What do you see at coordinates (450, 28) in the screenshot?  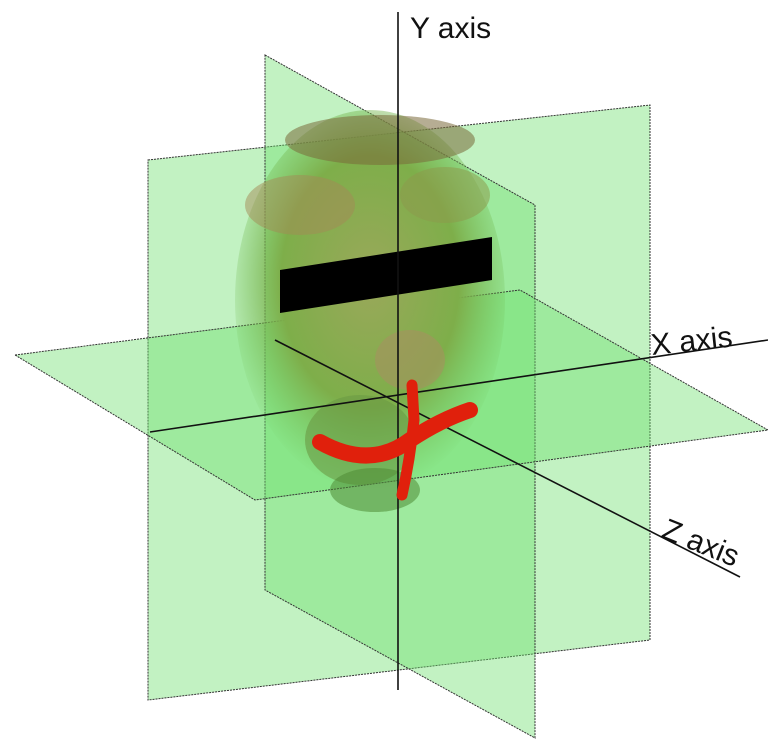 I see `y-axis-label: Y axis` at bounding box center [450, 28].